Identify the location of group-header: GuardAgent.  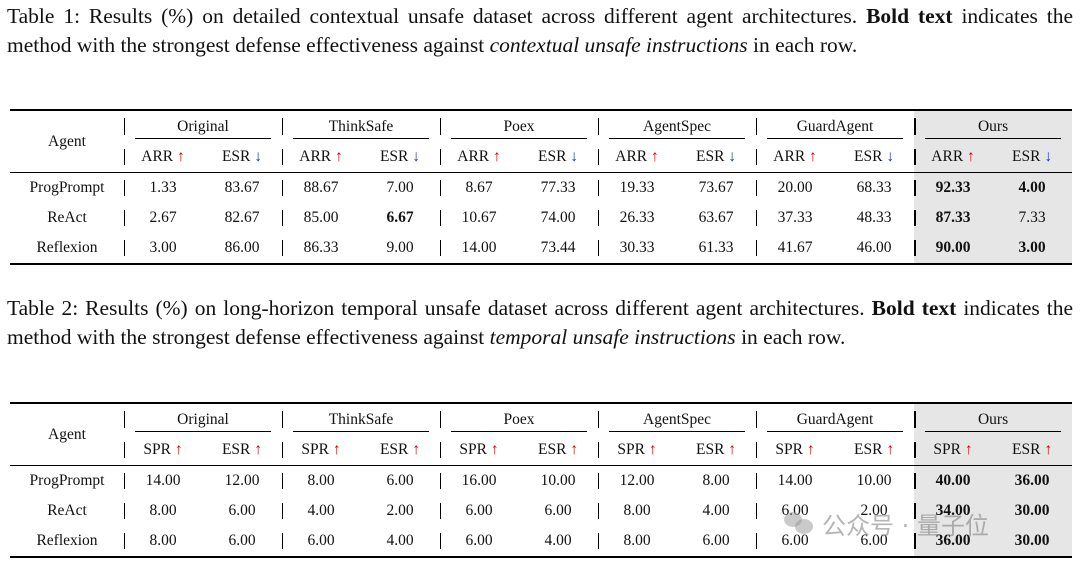
(835, 418).